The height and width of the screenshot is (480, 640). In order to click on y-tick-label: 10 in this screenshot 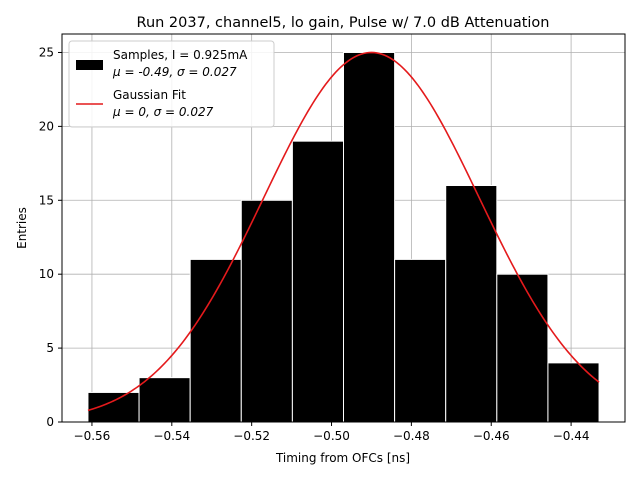, I will do `click(46, 274)`.